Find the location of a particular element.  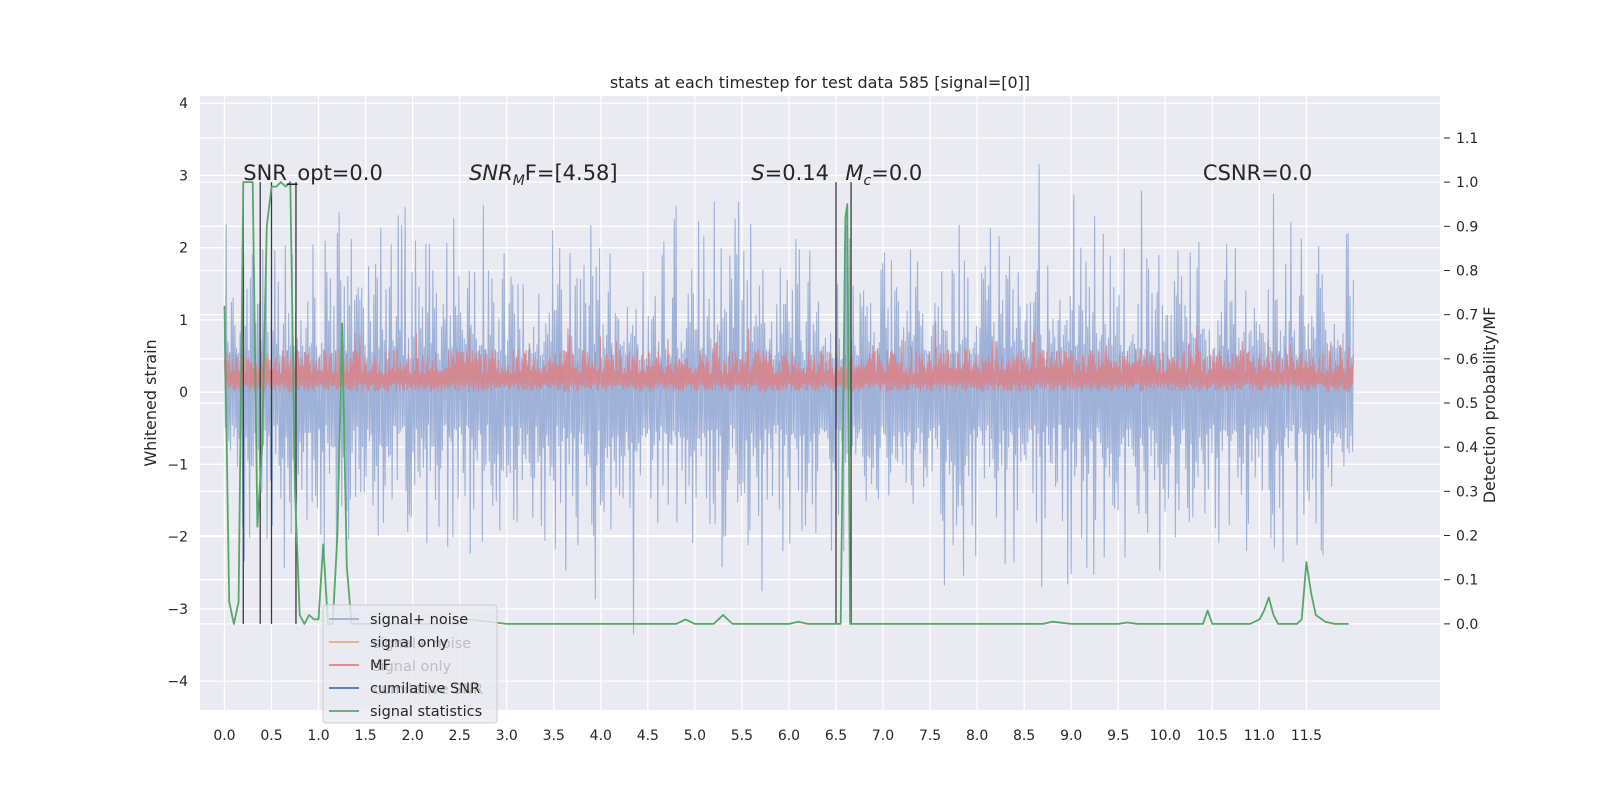

y2-tick-label: 0.4 is located at coordinates (1467, 448).